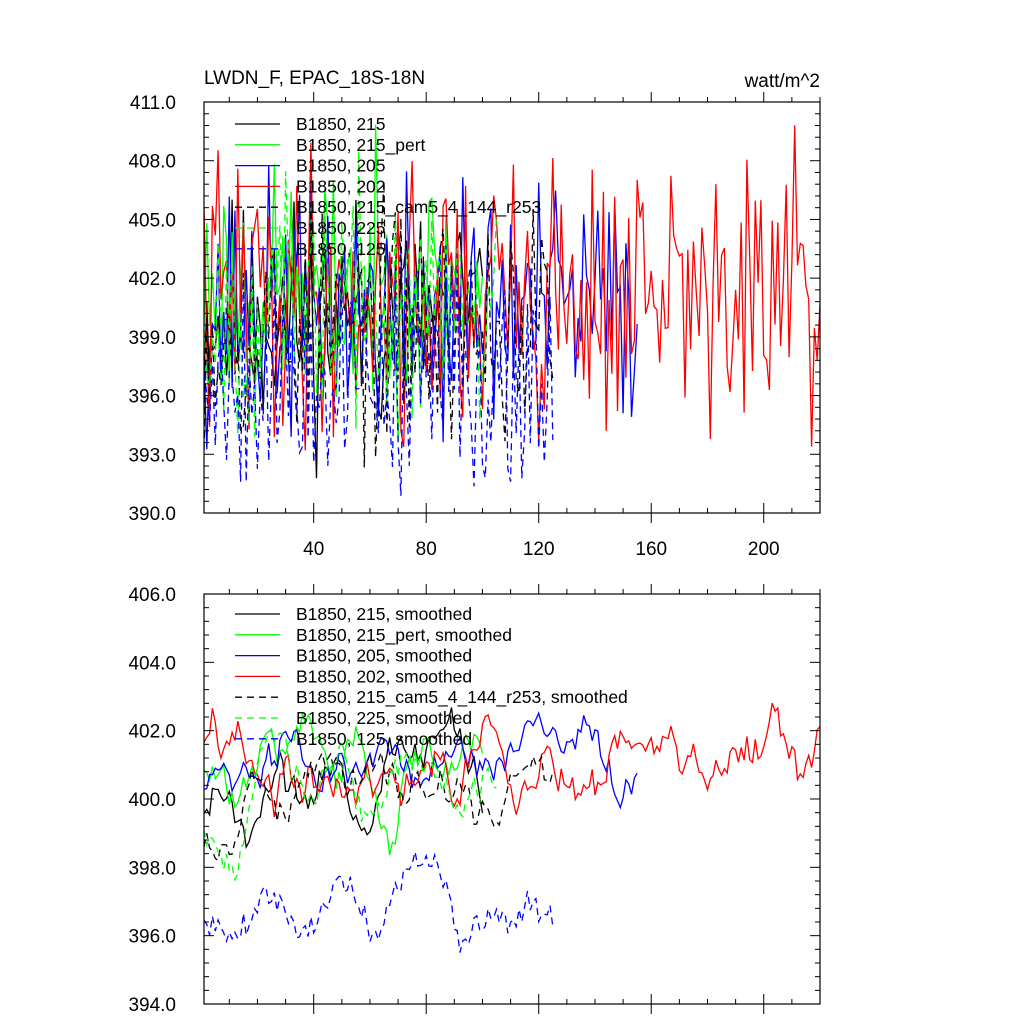 This screenshot has height=1024, width=1024. I want to click on legend-label-2: B1850, 205, smoothed, so click(384, 656).